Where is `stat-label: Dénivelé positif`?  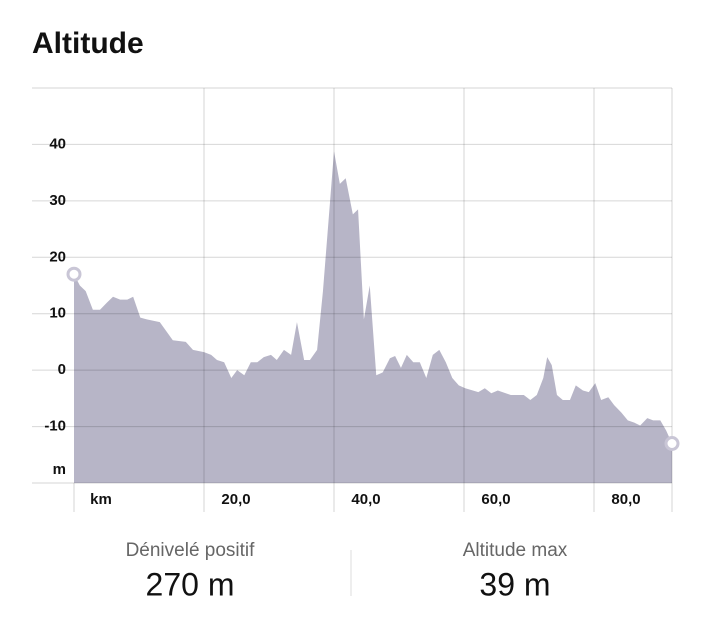 stat-label: Dénivelé positif is located at coordinates (191, 550).